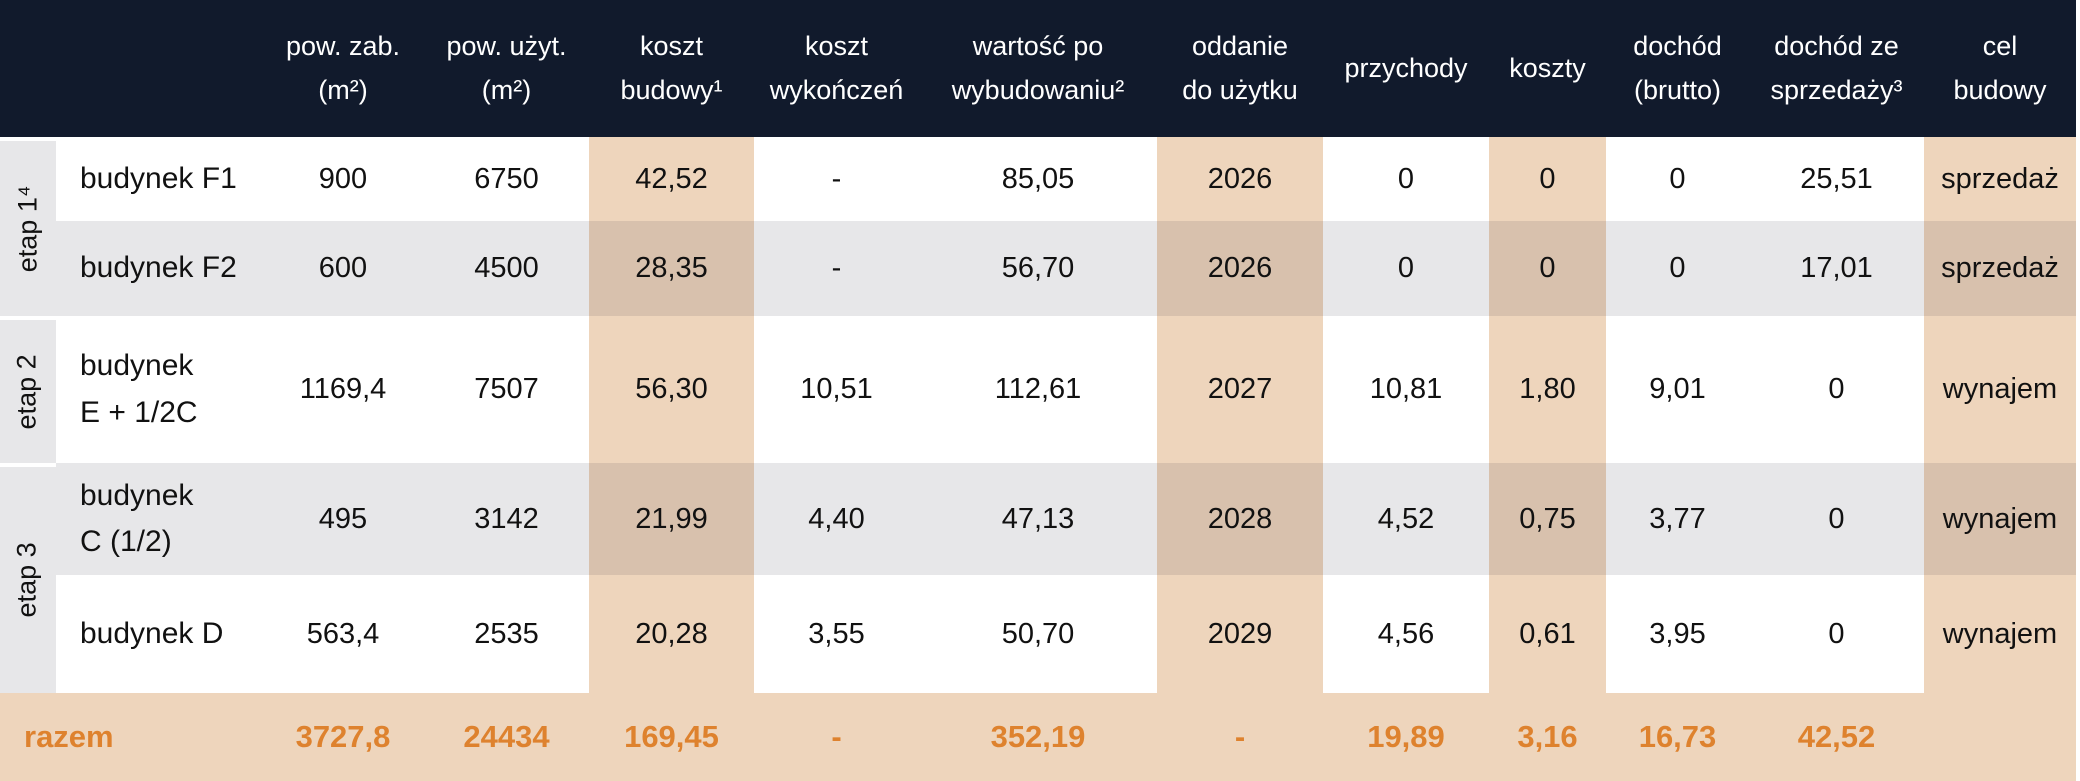 This screenshot has width=2080, height=781. I want to click on stage-label-text: etap 2, so click(27, 391).